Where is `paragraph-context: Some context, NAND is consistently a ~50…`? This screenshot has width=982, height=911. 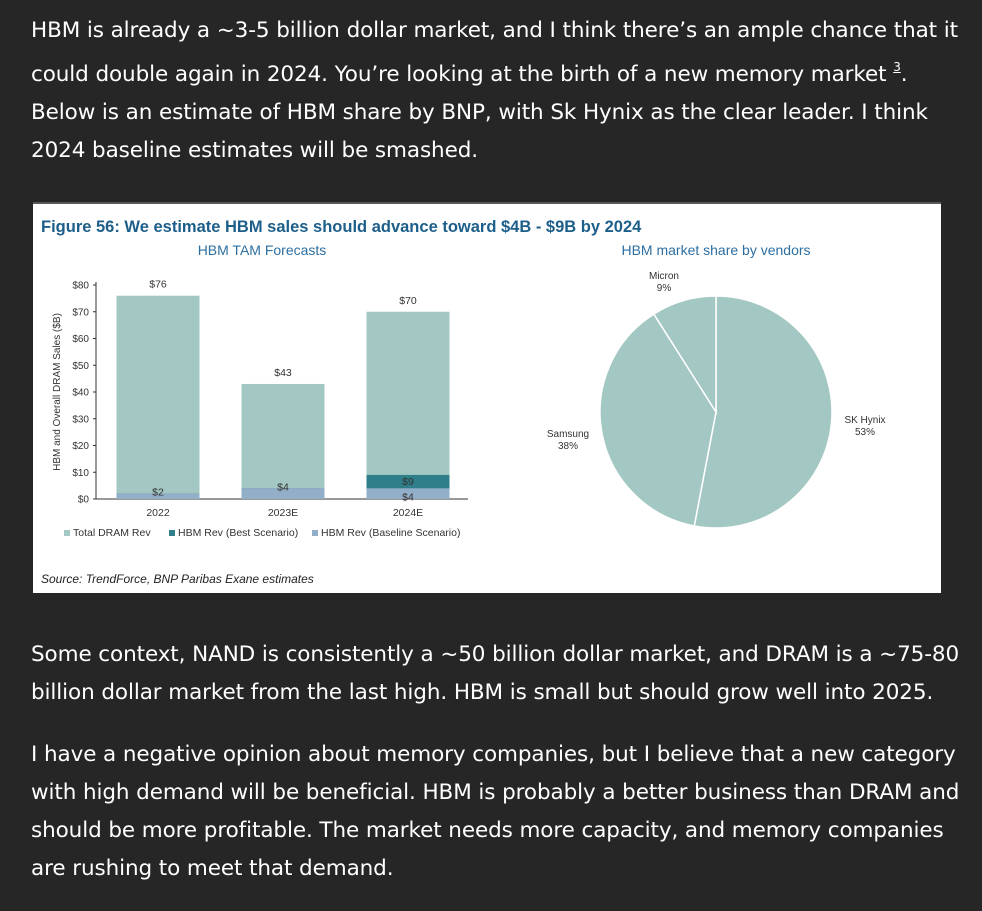 paragraph-context: Some context, NAND is consistently a ~50… is located at coordinates (495, 673).